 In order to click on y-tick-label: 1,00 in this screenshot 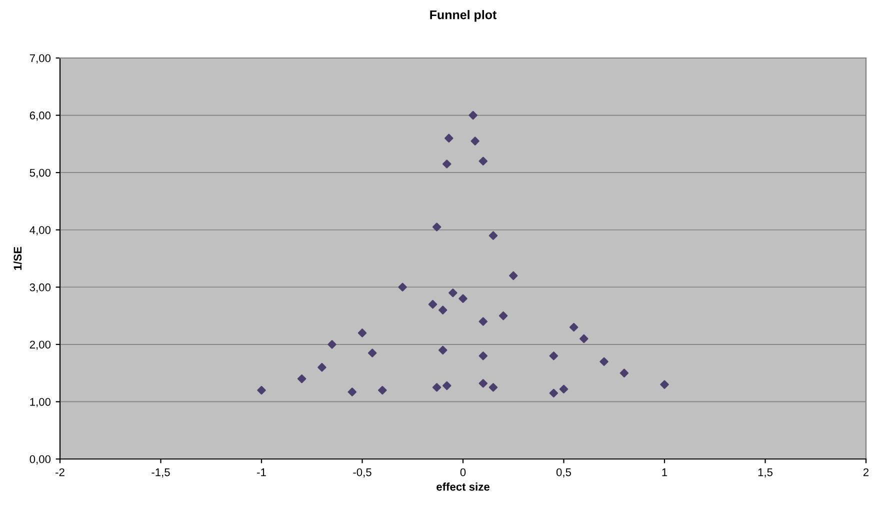, I will do `click(40, 403)`.